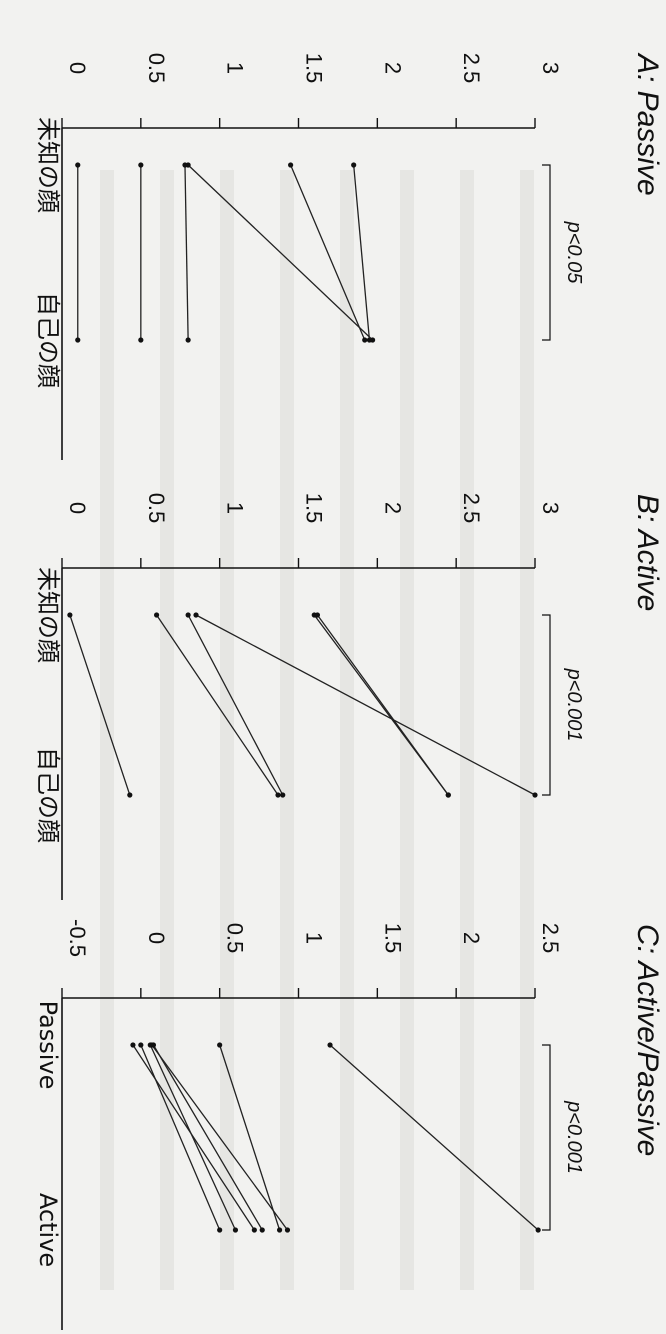 This screenshot has height=1334, width=666. I want to click on chart-title: C: Active/Passive, so click(647, 1040).